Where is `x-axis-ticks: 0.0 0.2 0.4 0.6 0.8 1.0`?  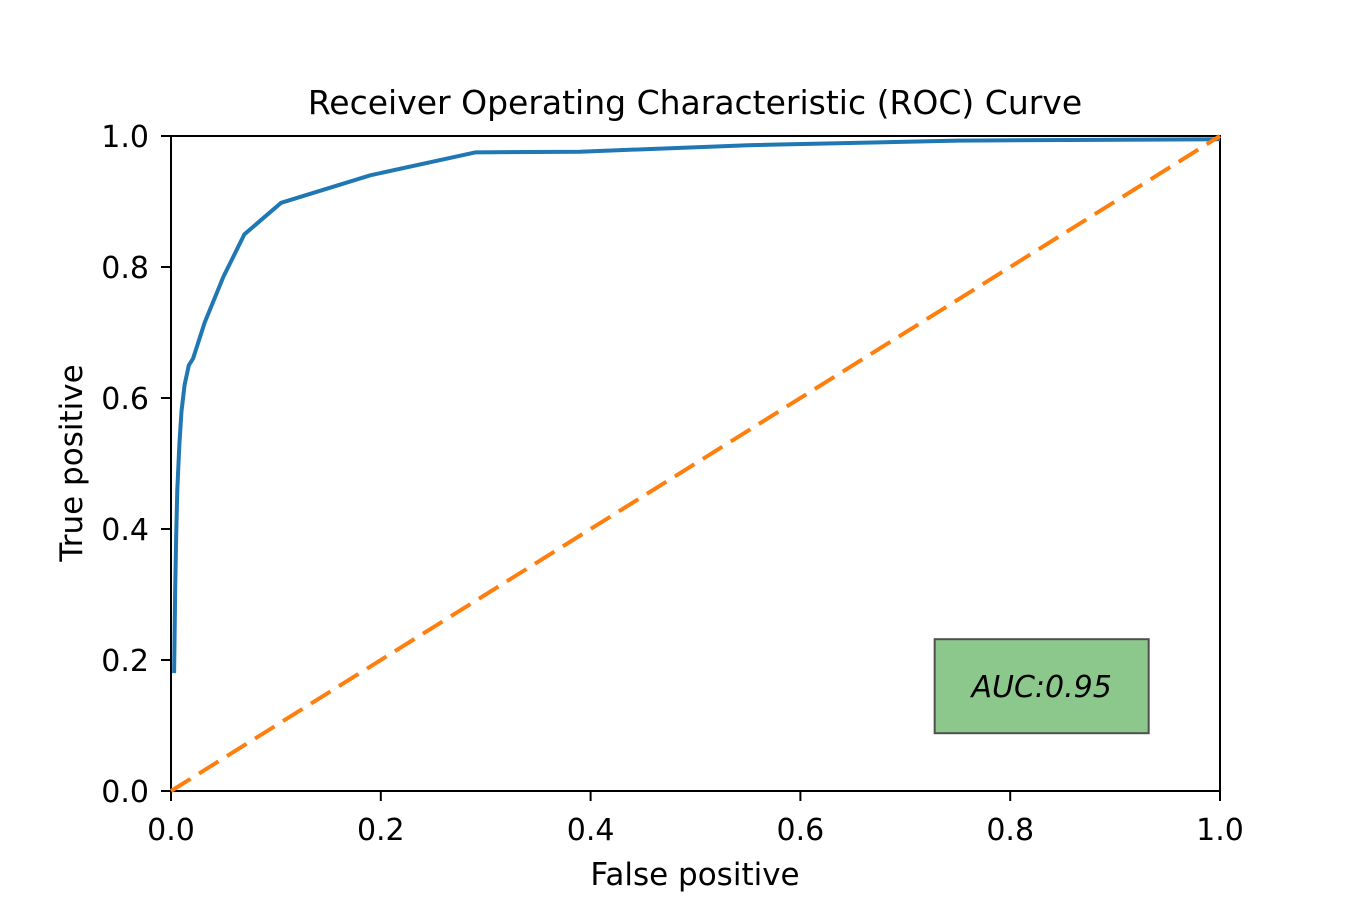
x-axis-ticks: 0.0 0.2 0.4 0.6 0.8 1.0 is located at coordinates (695, 819).